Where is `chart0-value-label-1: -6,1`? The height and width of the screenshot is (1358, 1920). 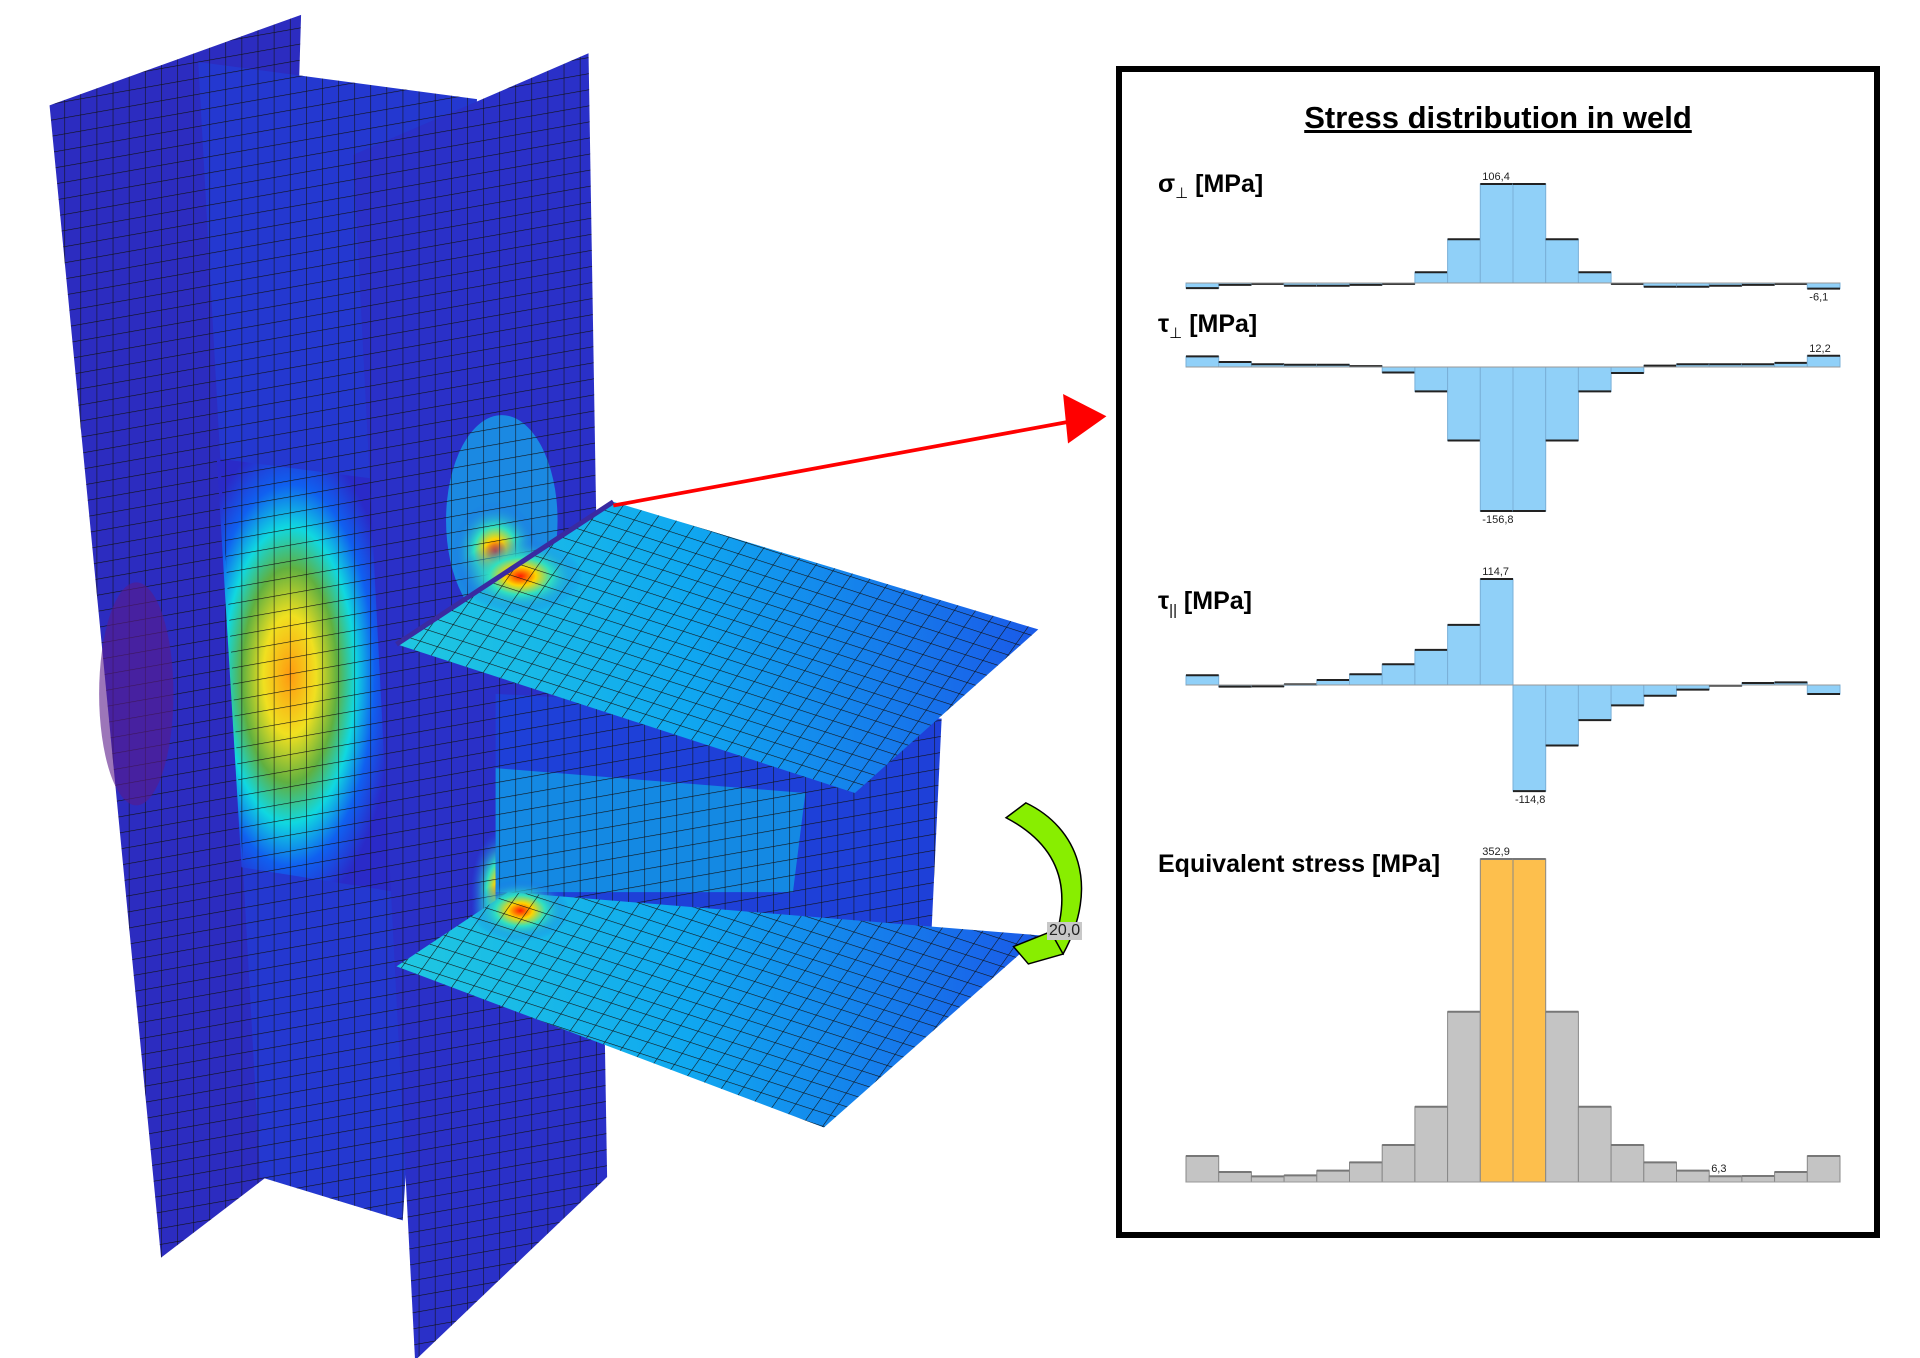 chart0-value-label-1: -6,1 is located at coordinates (1818, 298).